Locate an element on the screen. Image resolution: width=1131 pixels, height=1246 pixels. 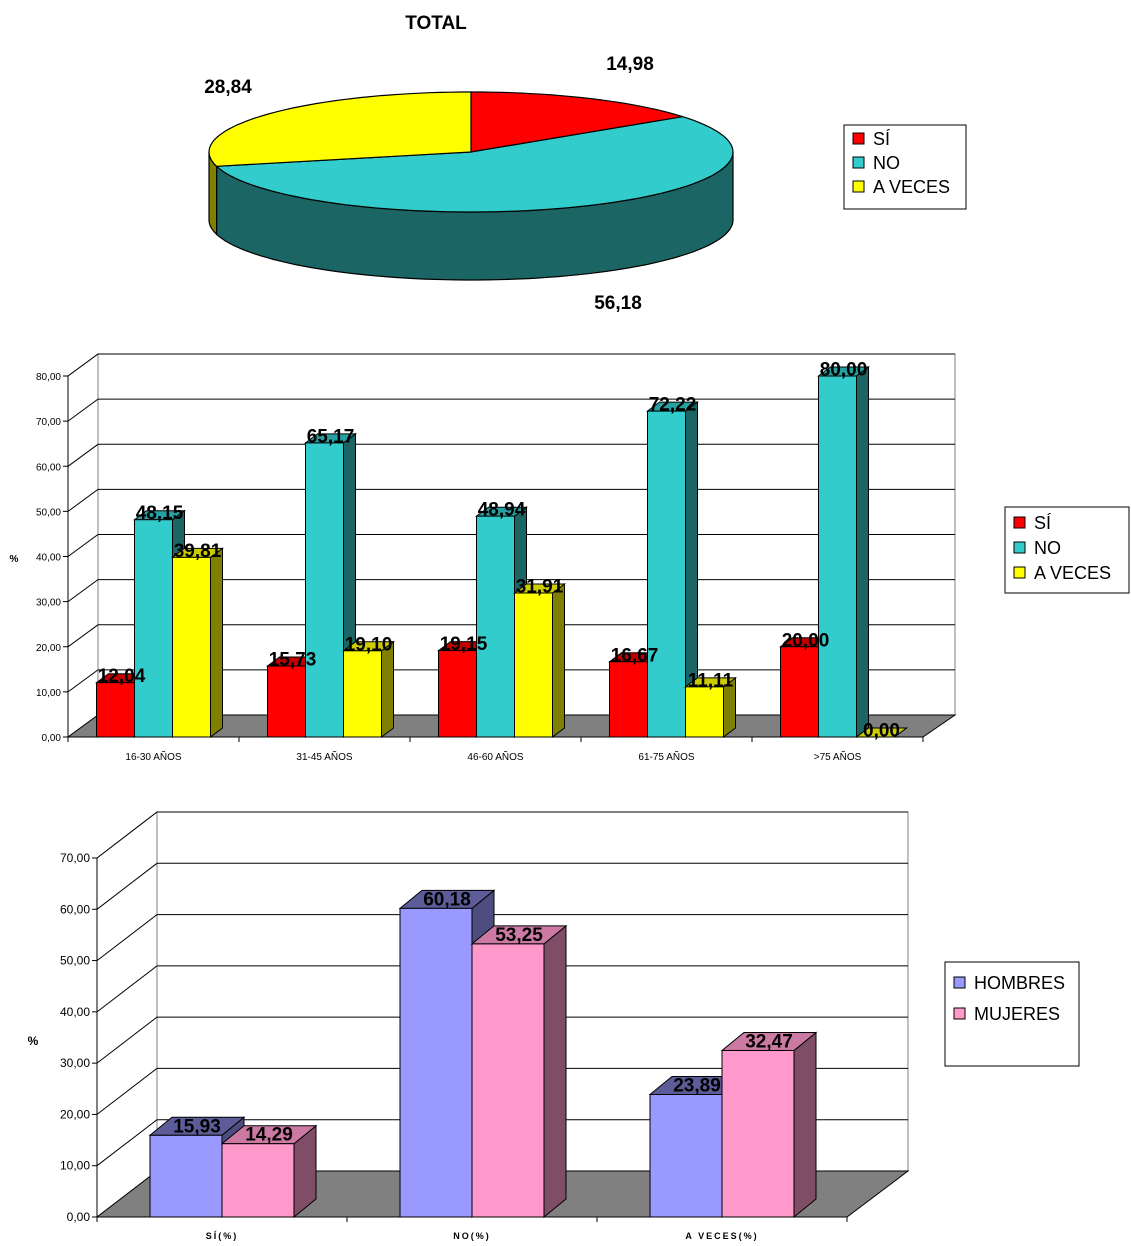
x-tick-label-0: SÍ(%) is located at coordinates (222, 1236).